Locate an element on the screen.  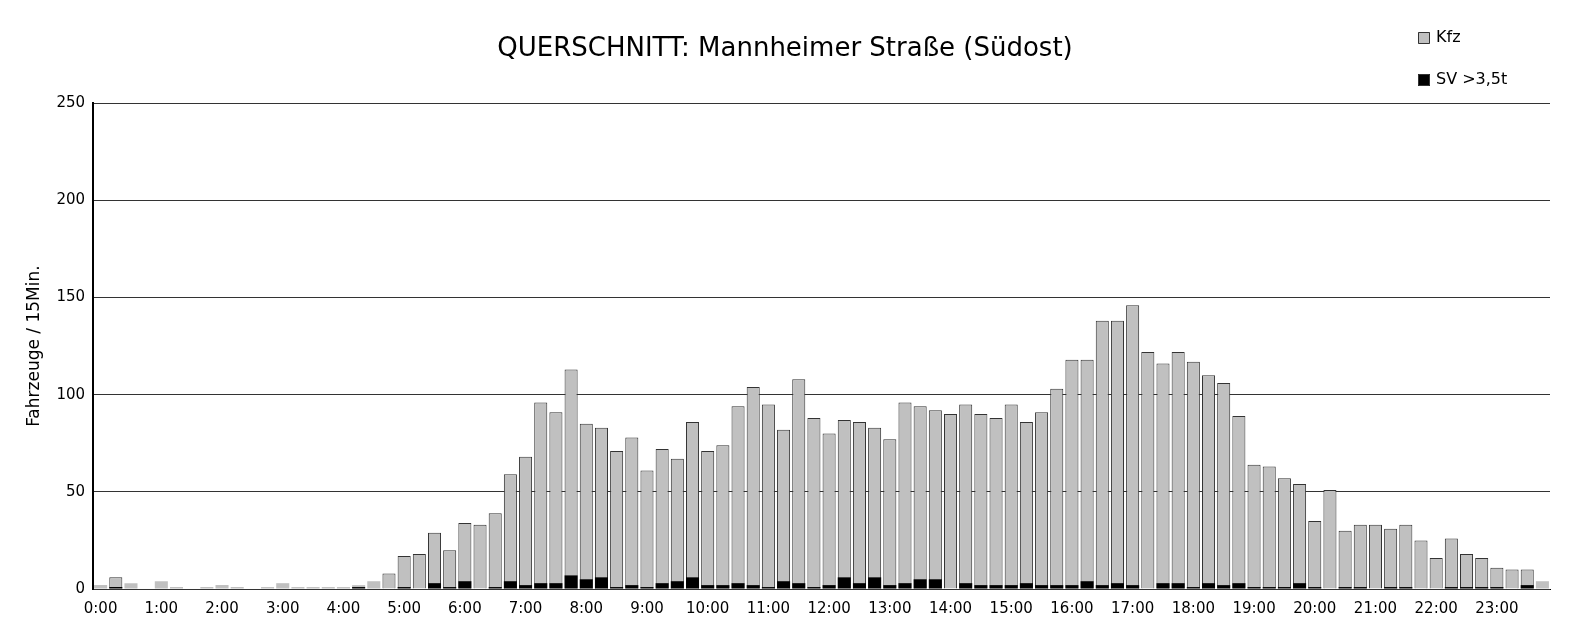
x-tick-label: 19:00 is located at coordinates (1254, 607).